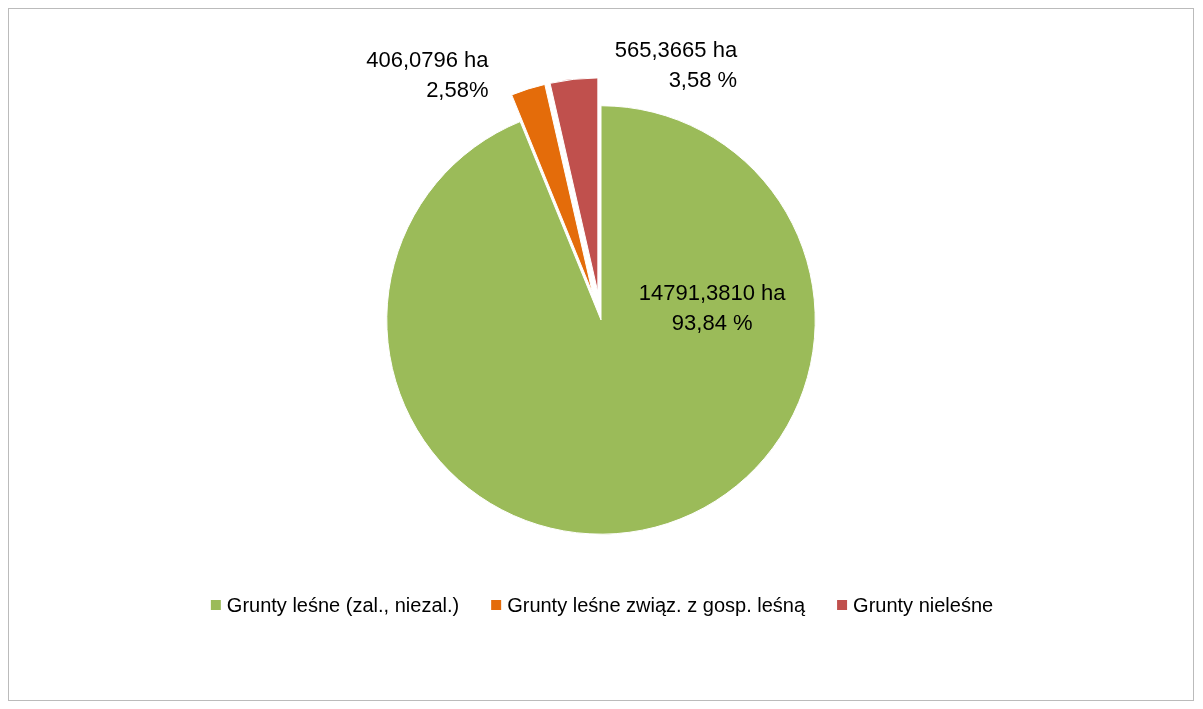 Image resolution: width=1203 pixels, height=709 pixels. I want to click on legend-label: Grunty leśne (zal., niezal.), so click(343, 605).